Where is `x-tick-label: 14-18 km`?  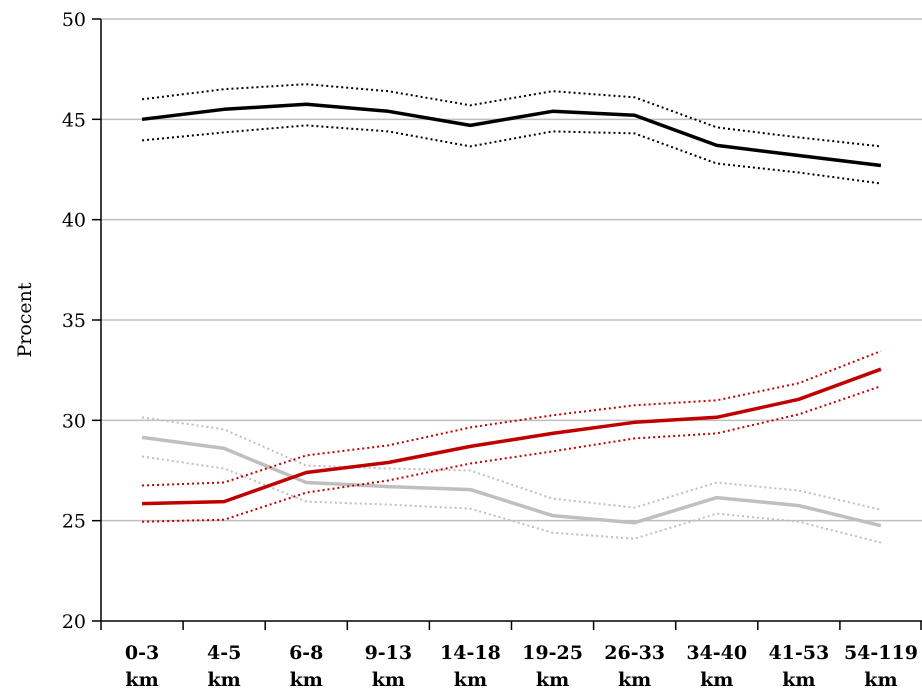
x-tick-label: 14-18 km is located at coordinates (470, 666).